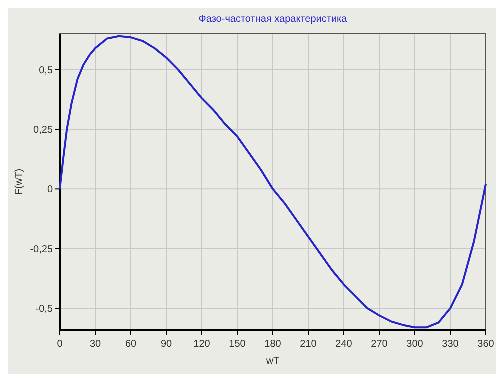  I want to click on y-tick-label: -0,25, so click(42, 250).